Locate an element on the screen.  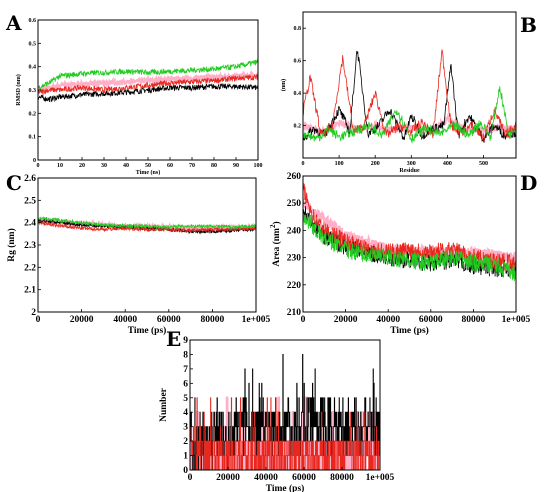
y-tick-label: 250 is located at coordinates (294, 204).